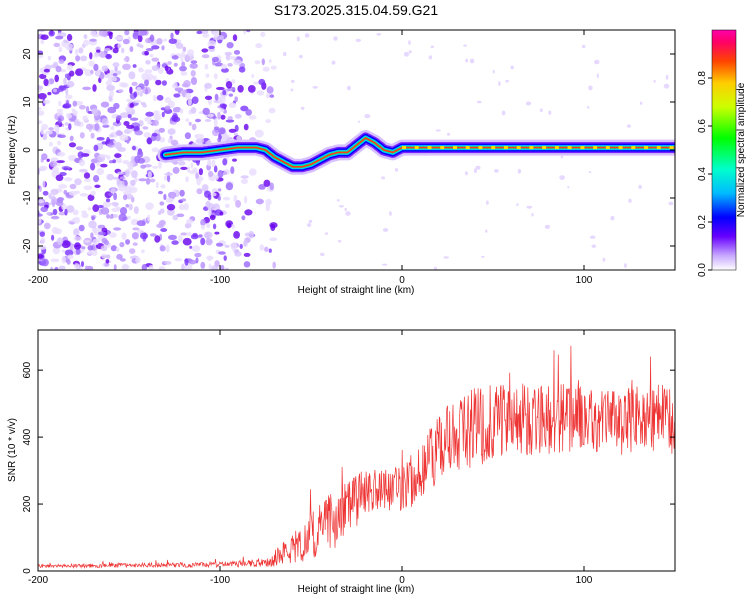 This screenshot has width=750, height=605. Describe the element at coordinates (584, 580) in the screenshot. I see `x-tick-label: 100` at that location.